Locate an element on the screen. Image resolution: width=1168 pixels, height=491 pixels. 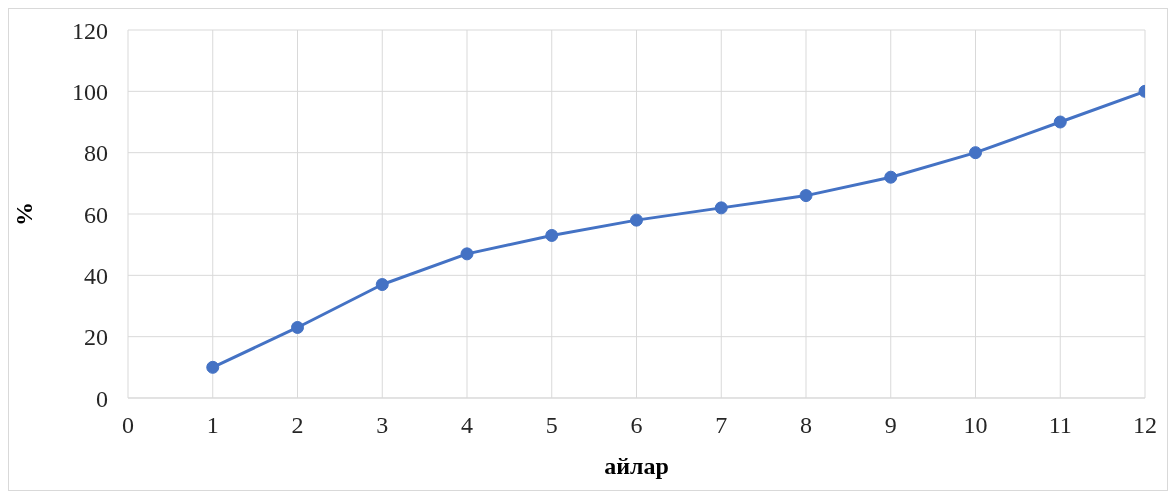
y-tick-label: 80 is located at coordinates (96, 153).